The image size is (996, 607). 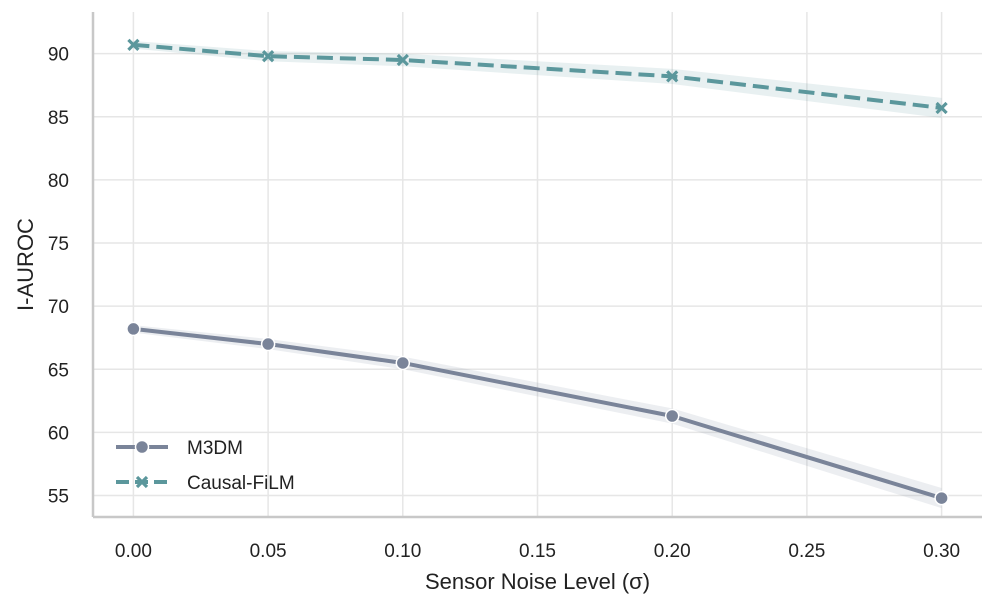 What do you see at coordinates (205, 466) in the screenshot?
I see `legend: M3DM Causal-FiLM` at bounding box center [205, 466].